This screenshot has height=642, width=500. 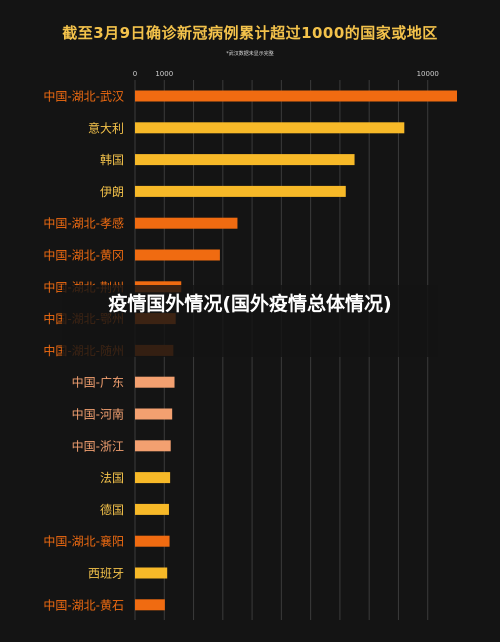 What do you see at coordinates (112, 478) in the screenshot?
I see `category-label: 法国` at bounding box center [112, 478].